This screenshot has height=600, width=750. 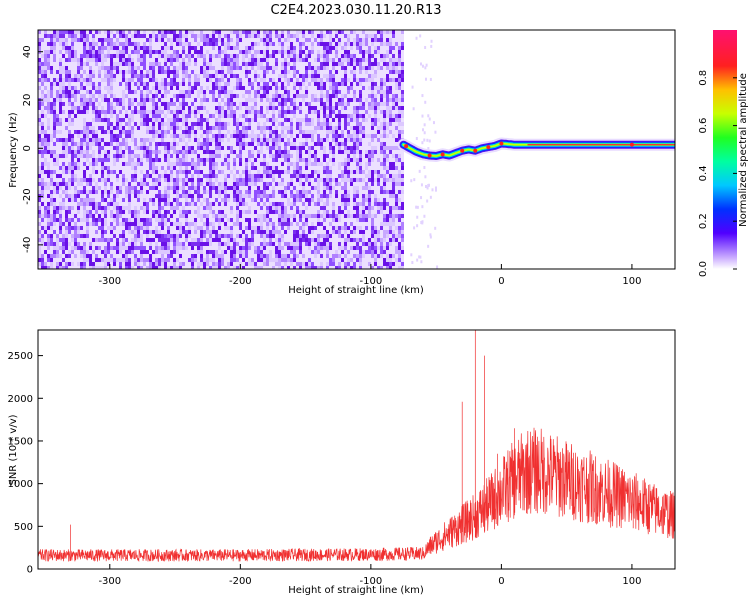 I want to click on y-tick-label: 20, so click(x=27, y=100).